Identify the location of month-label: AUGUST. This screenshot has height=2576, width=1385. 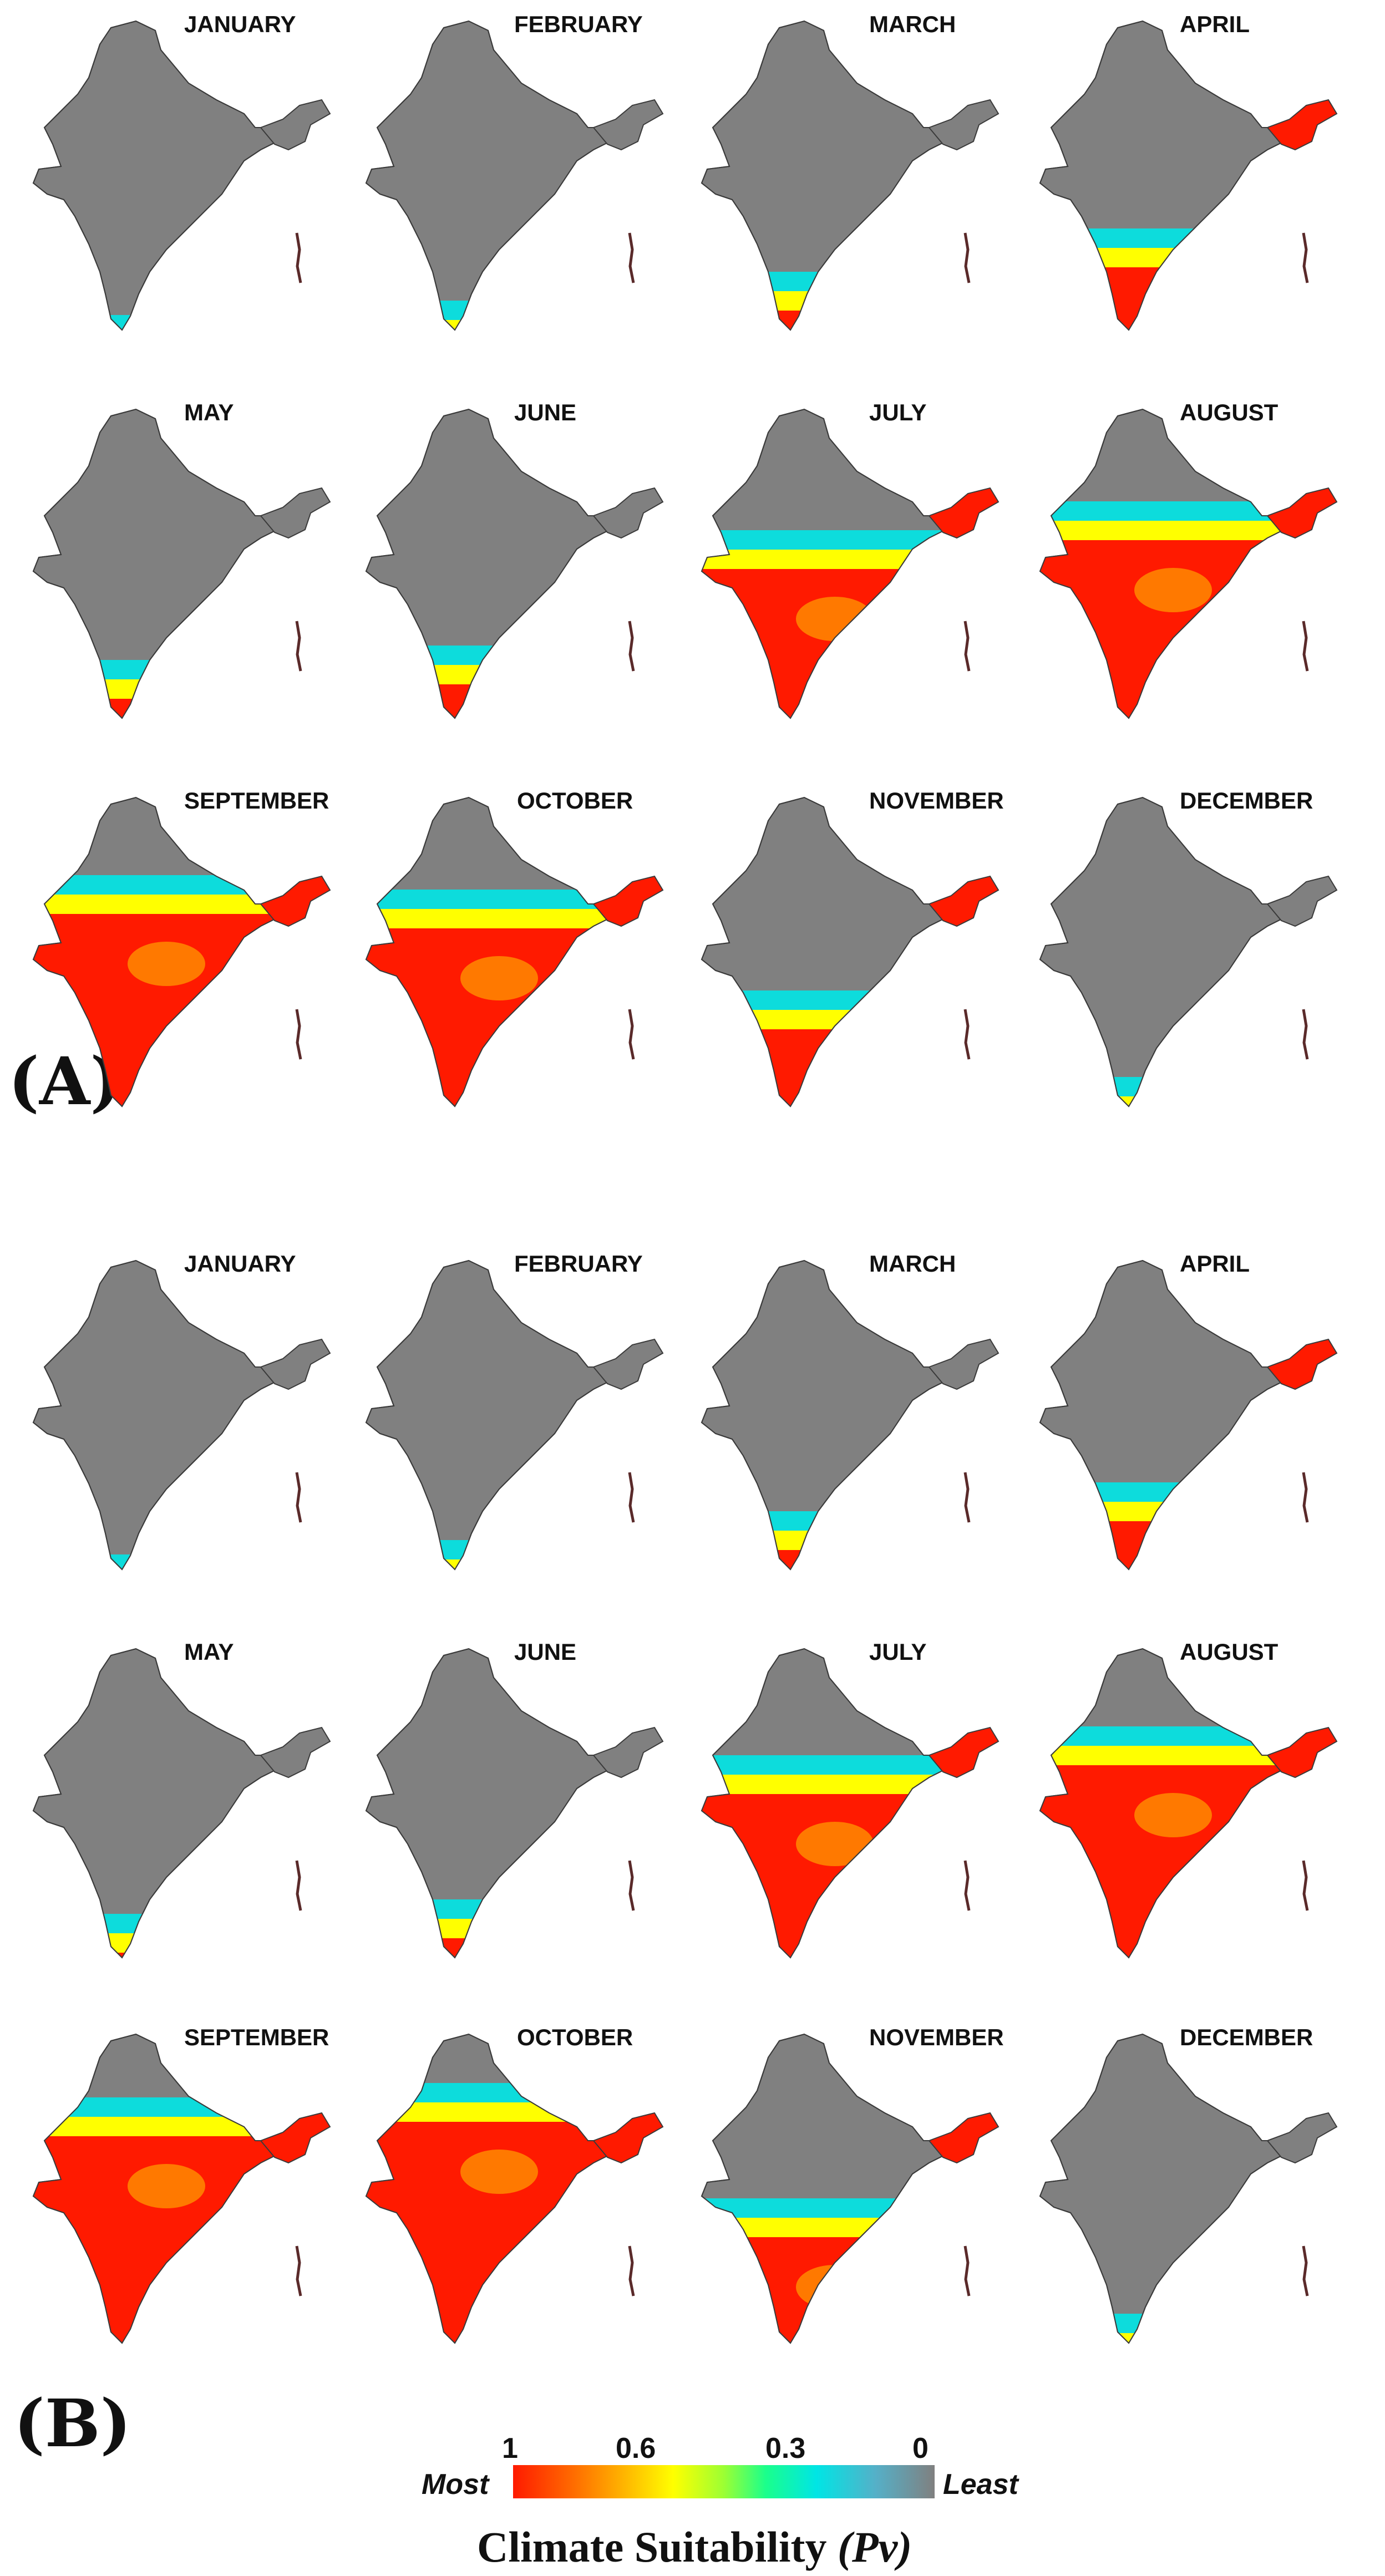
(1229, 412).